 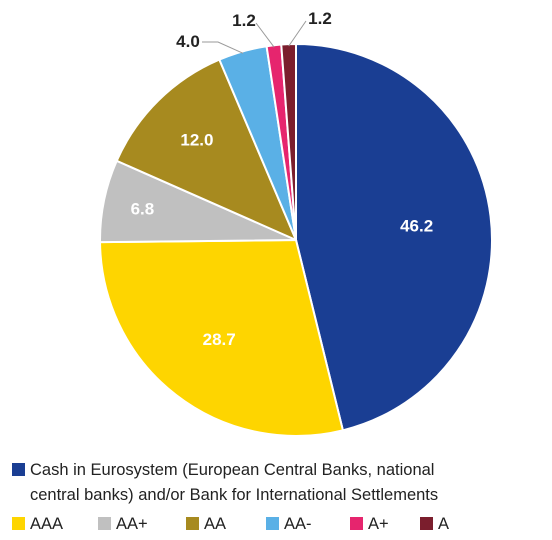 What do you see at coordinates (104, 523) in the screenshot?
I see `legend-swatch-aa-plus` at bounding box center [104, 523].